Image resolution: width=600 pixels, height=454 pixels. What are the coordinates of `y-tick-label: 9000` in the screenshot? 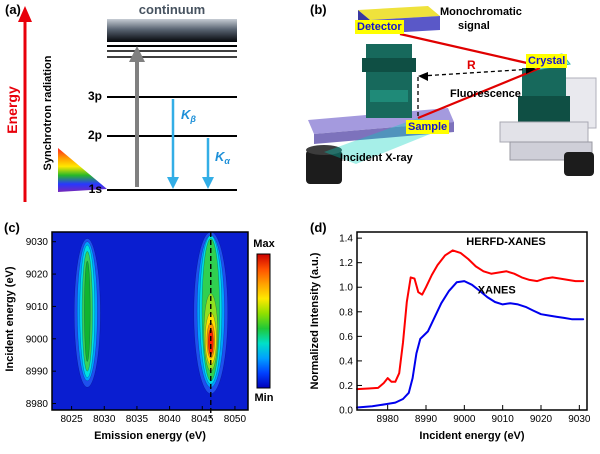 It's located at (37, 339).